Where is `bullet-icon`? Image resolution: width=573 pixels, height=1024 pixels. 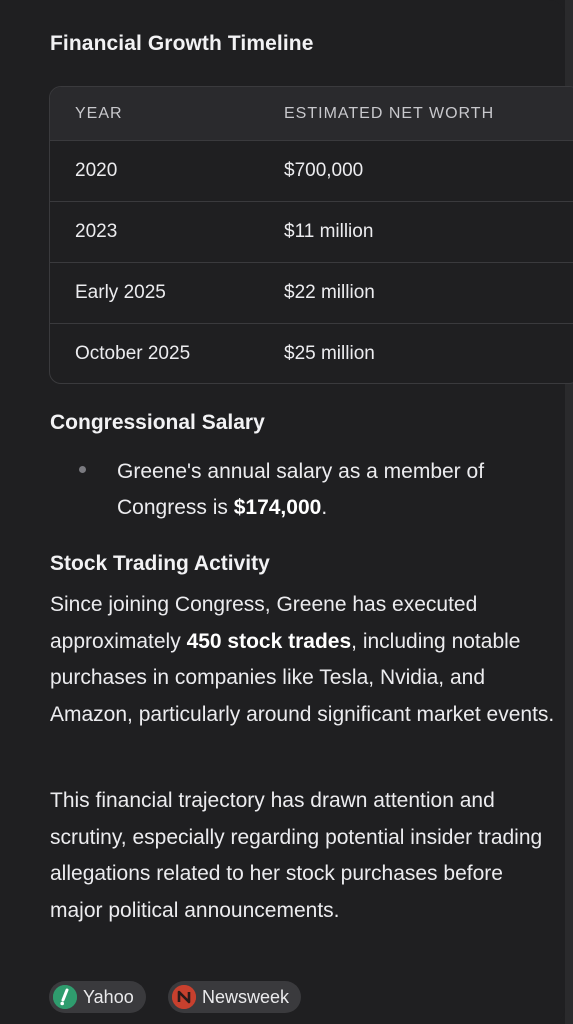
bullet-icon is located at coordinates (82, 469).